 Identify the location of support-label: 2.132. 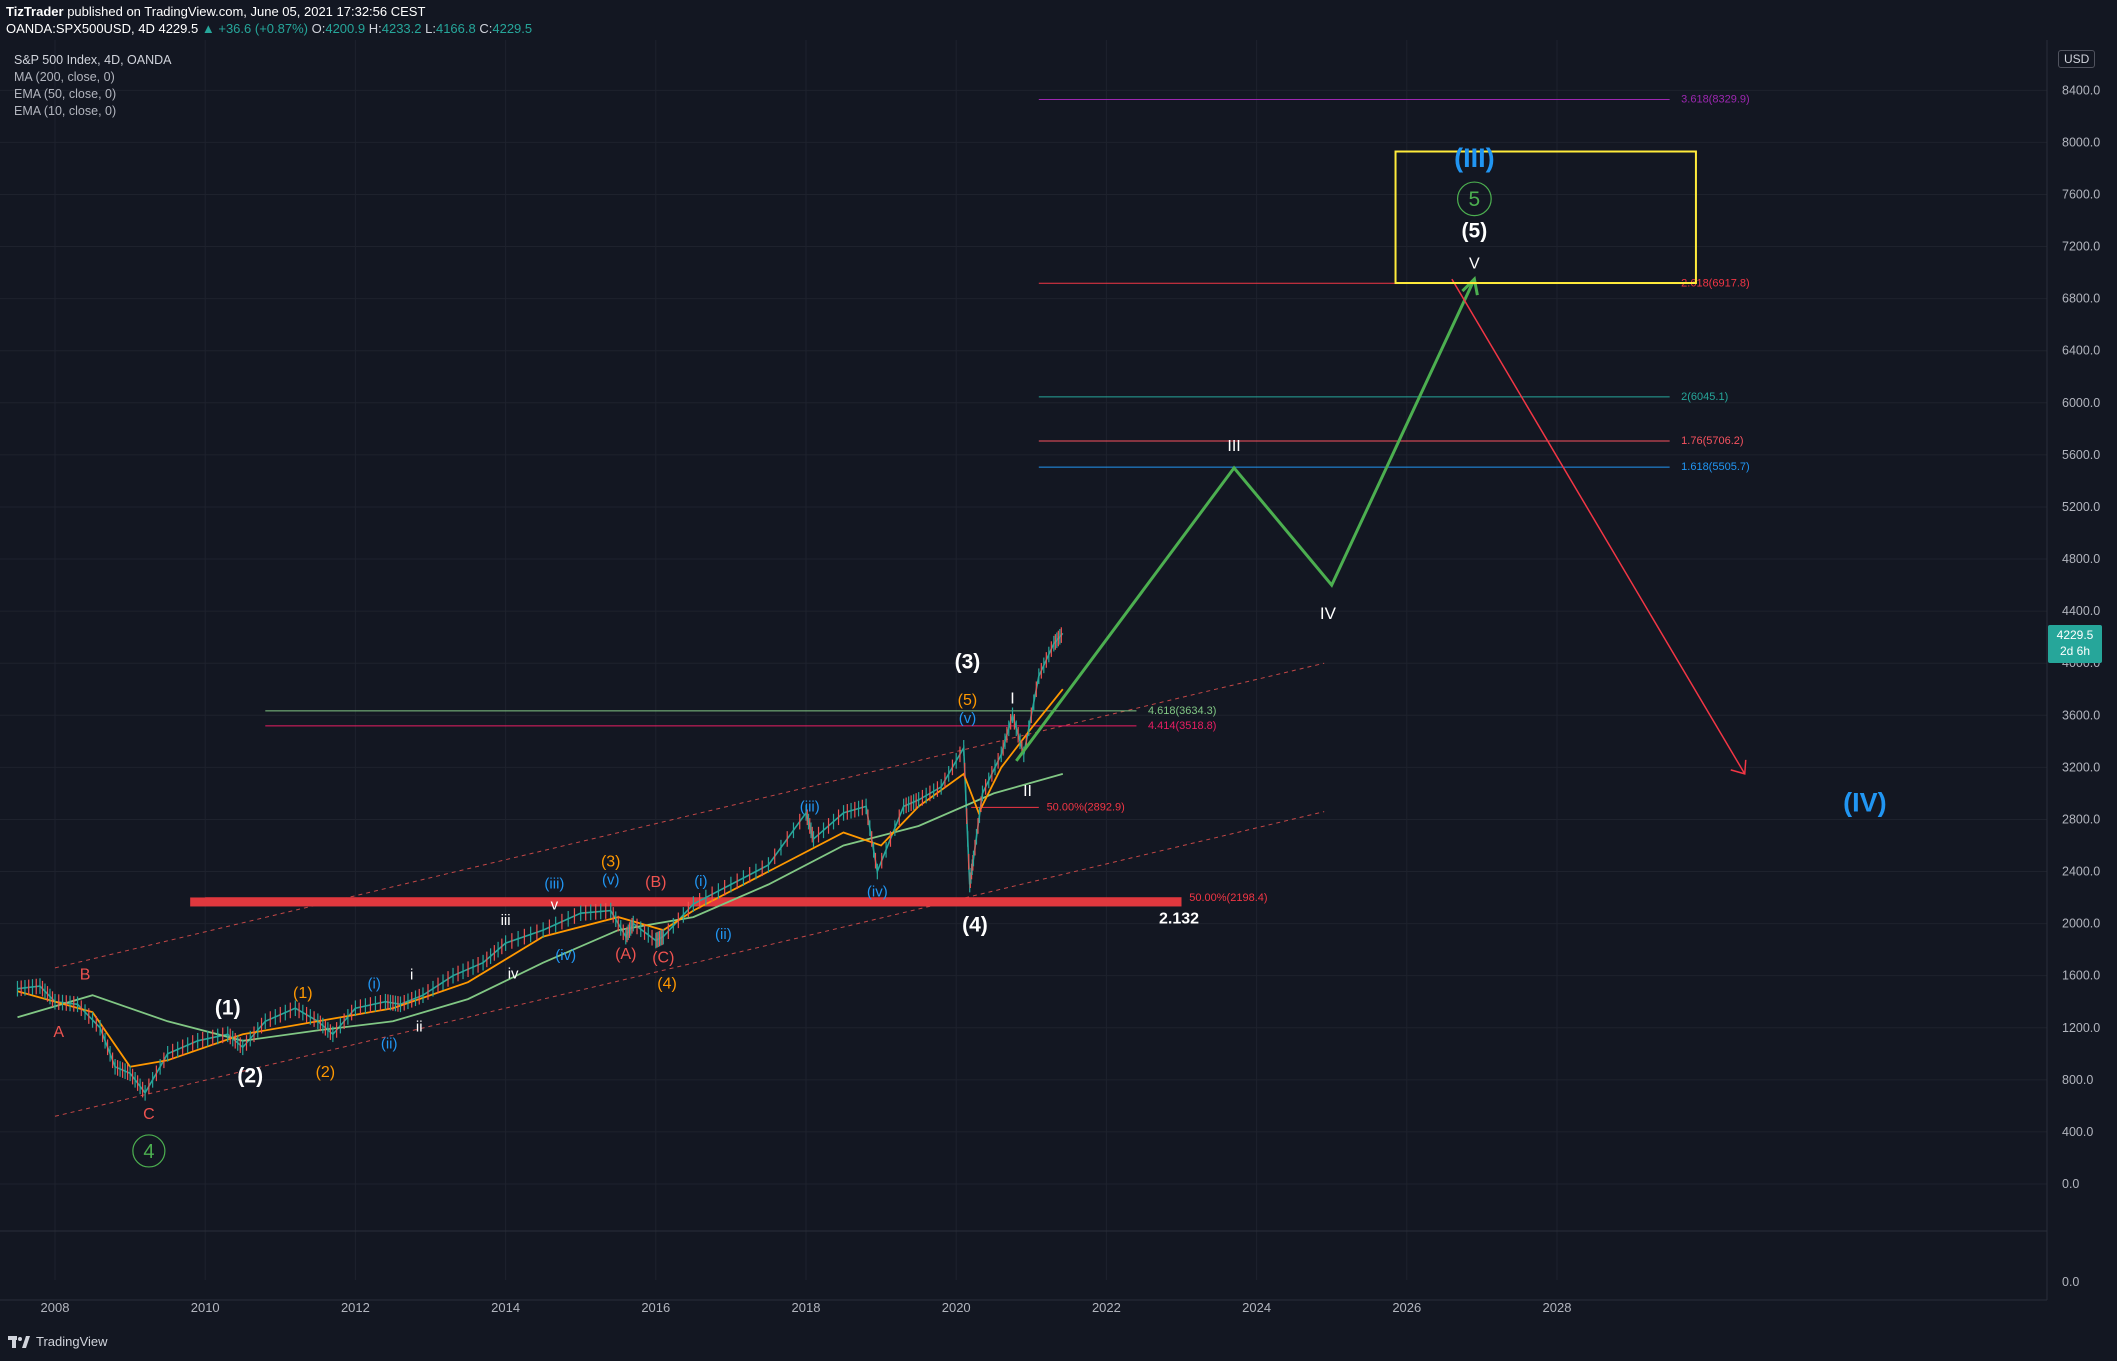
(1179, 918).